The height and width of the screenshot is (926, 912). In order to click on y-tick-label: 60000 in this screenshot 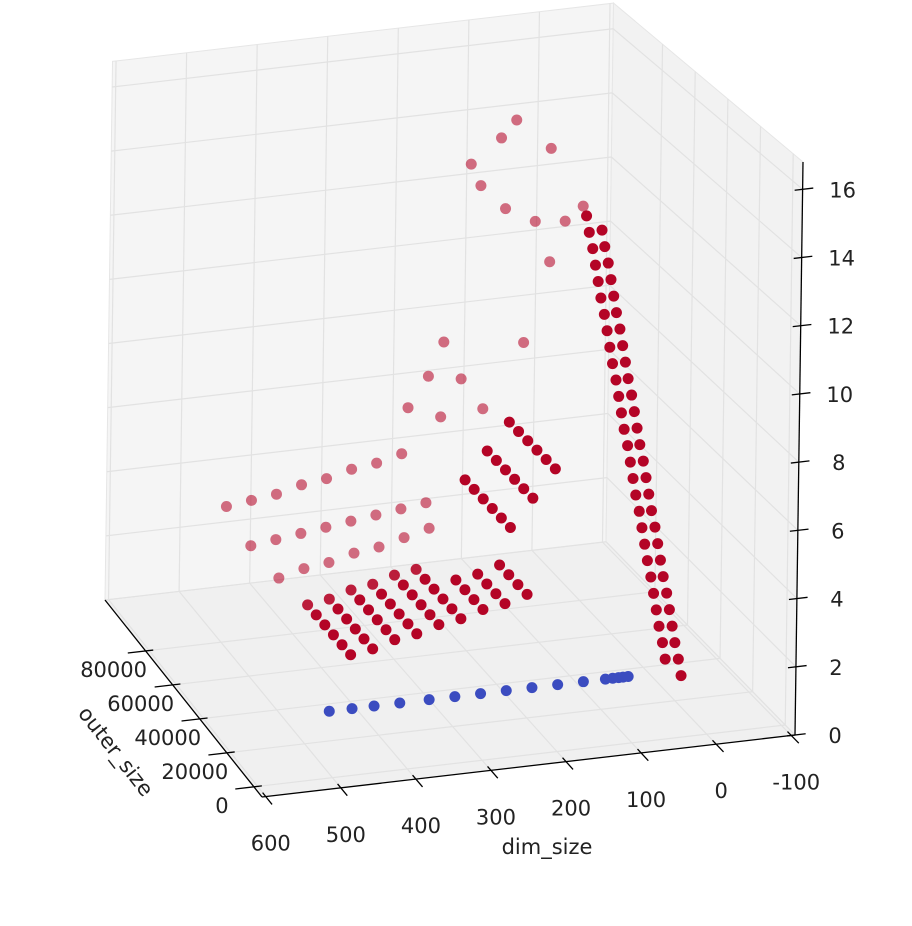, I will do `click(140, 704)`.